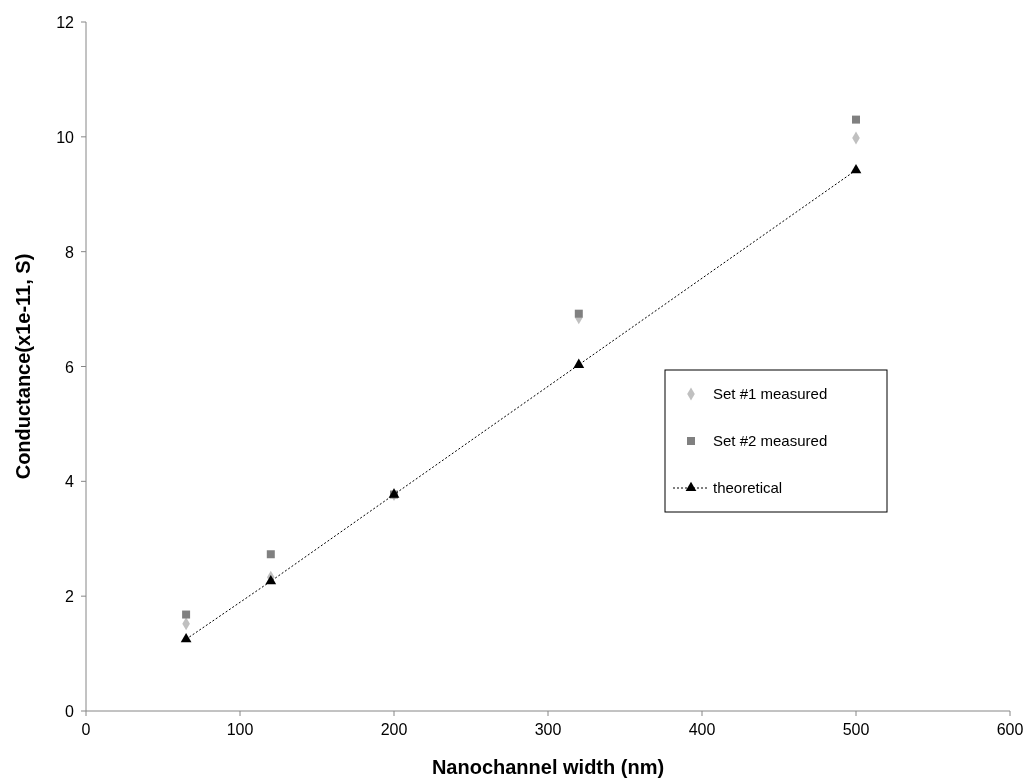  I want to click on legend-label: Set #1 measured, so click(770, 393).